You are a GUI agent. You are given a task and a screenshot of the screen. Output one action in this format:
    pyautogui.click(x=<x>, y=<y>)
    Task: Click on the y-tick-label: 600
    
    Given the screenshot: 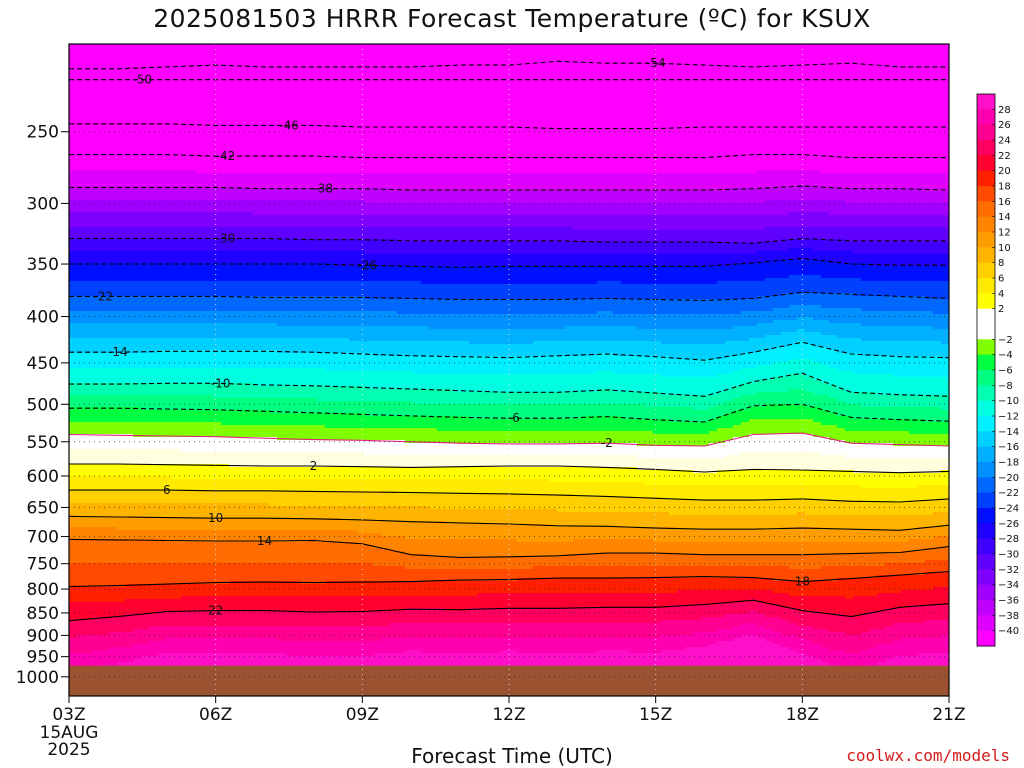 What is the action you would take?
    pyautogui.click(x=43, y=477)
    